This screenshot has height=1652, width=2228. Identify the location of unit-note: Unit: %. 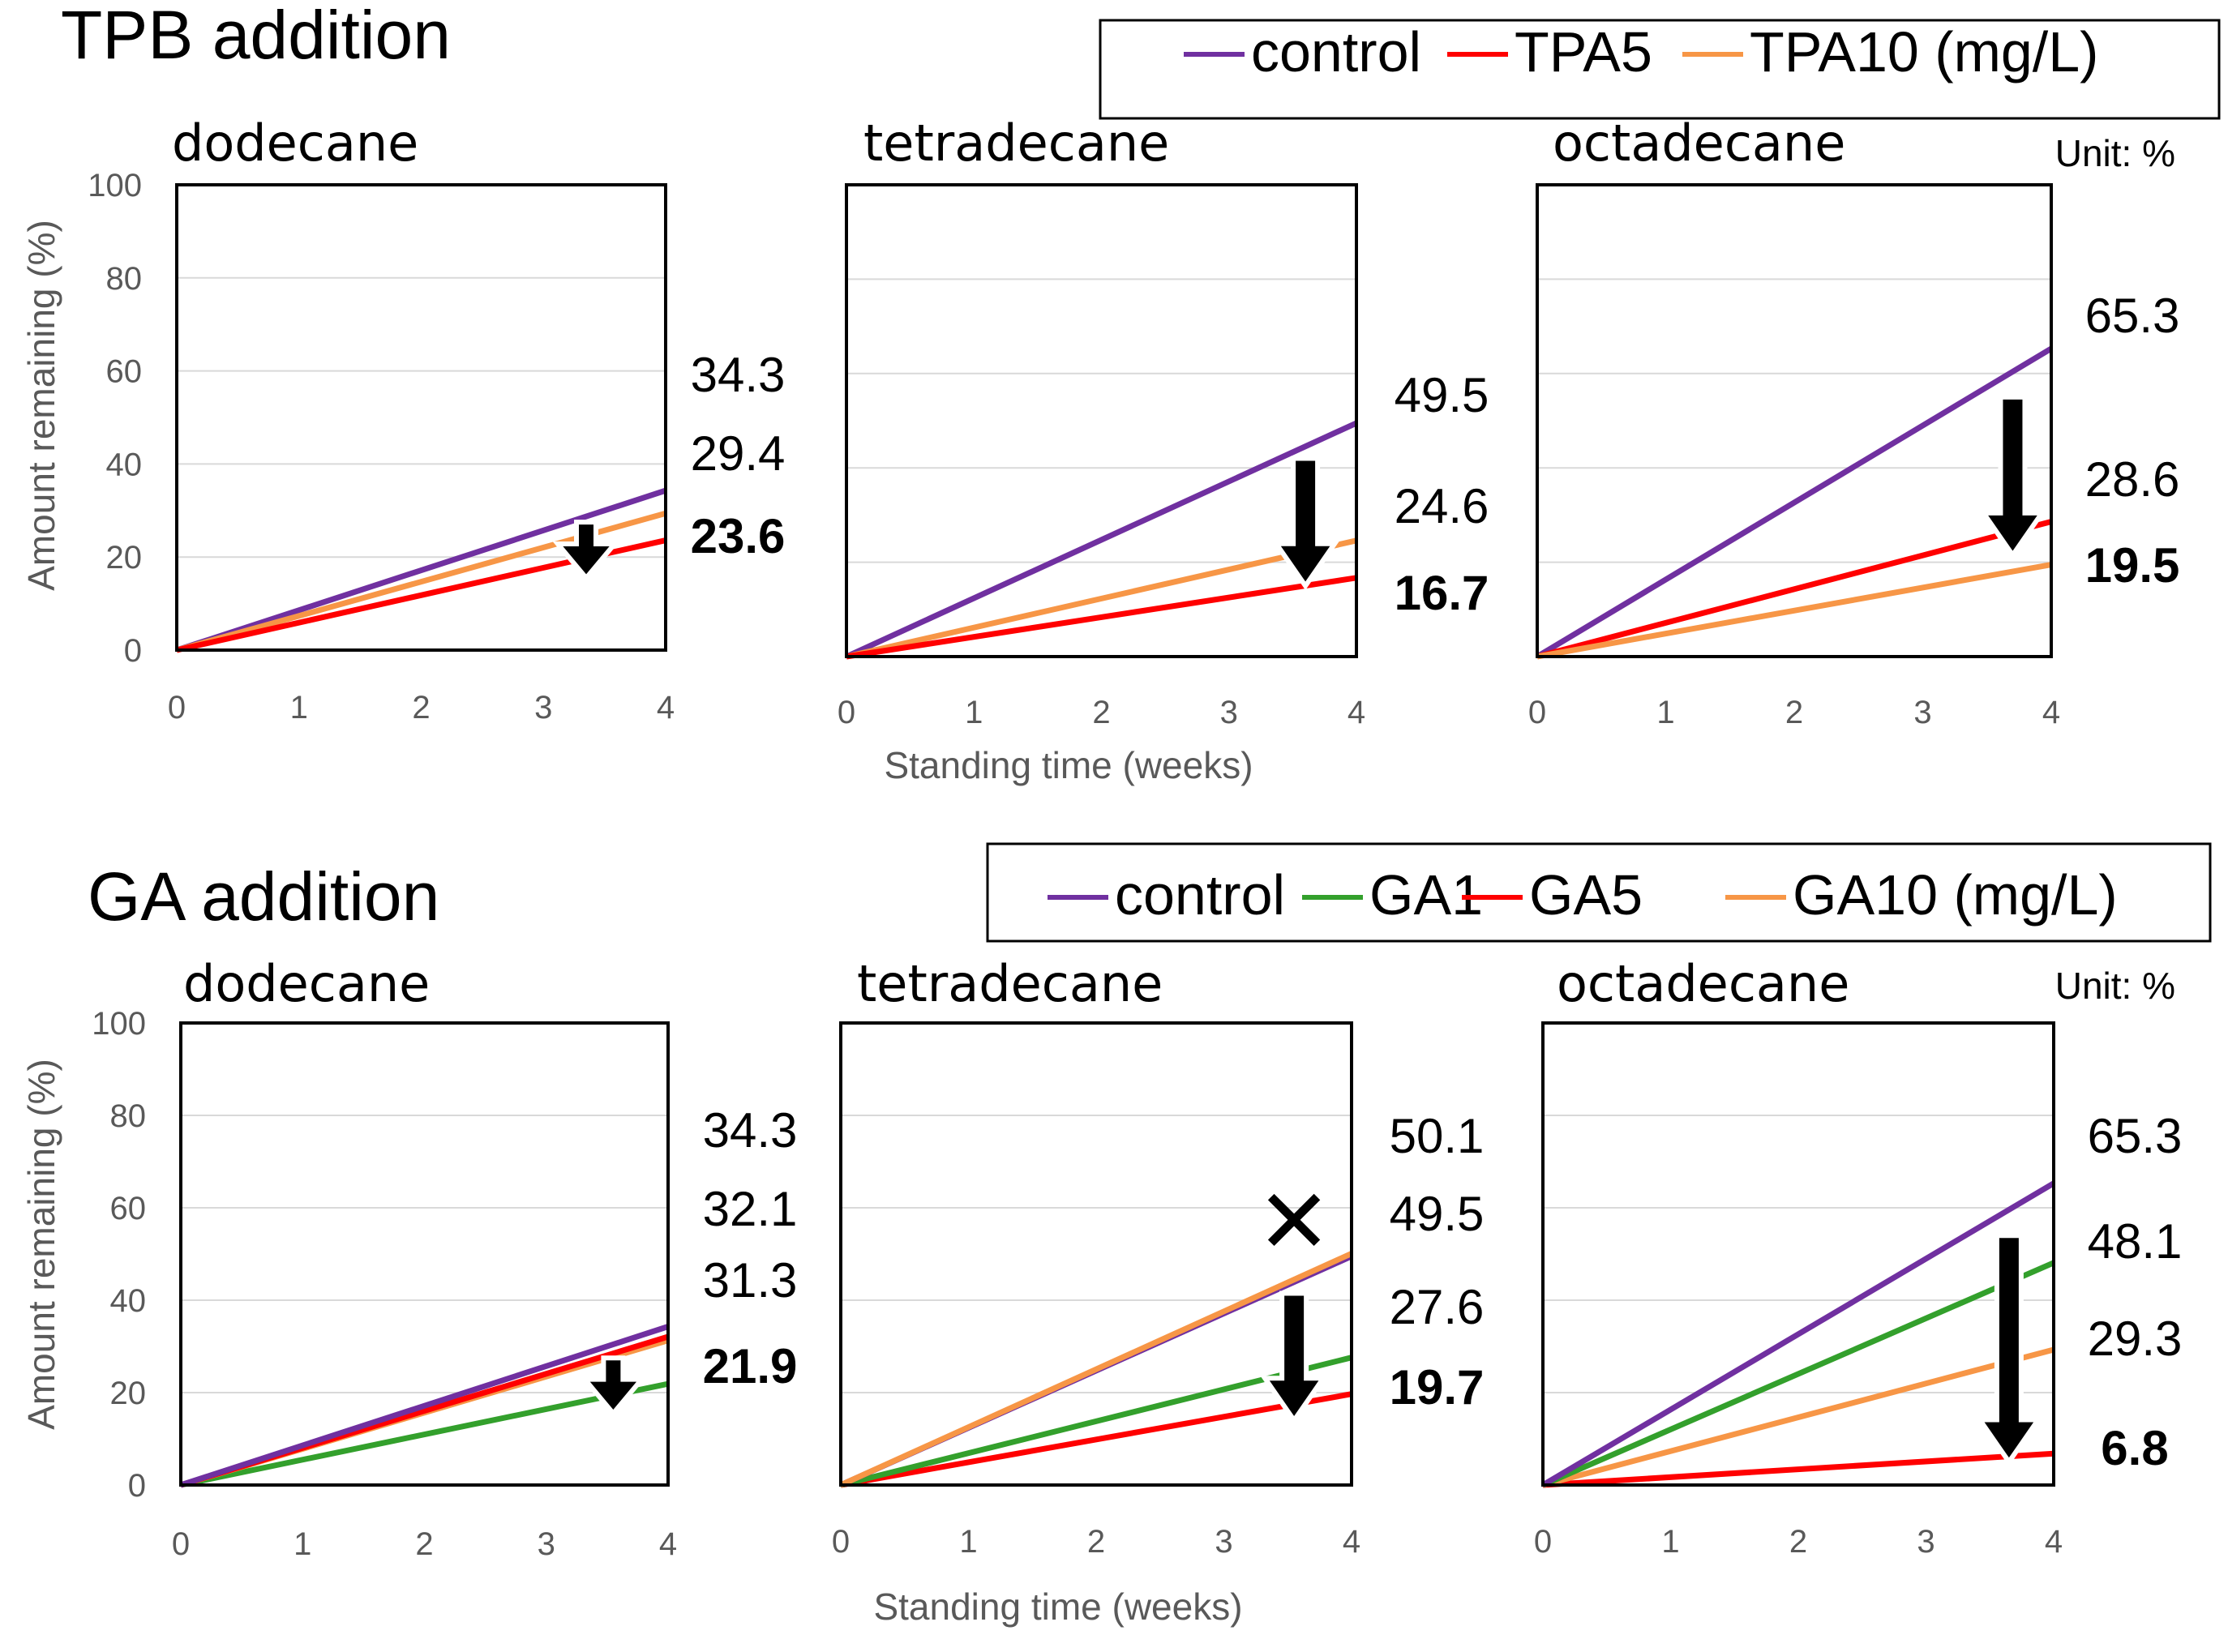
(2115, 153).